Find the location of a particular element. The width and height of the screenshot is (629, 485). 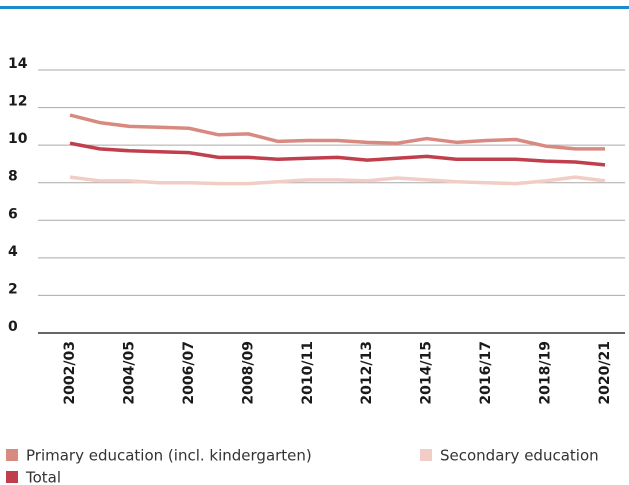

x-tick-label: 2020/21 is located at coordinates (605, 373).